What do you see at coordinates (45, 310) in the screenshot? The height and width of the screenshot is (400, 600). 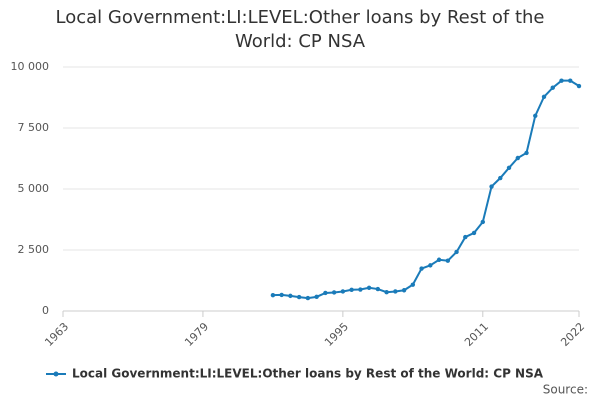 I see `y-tick-label: 0` at bounding box center [45, 310].